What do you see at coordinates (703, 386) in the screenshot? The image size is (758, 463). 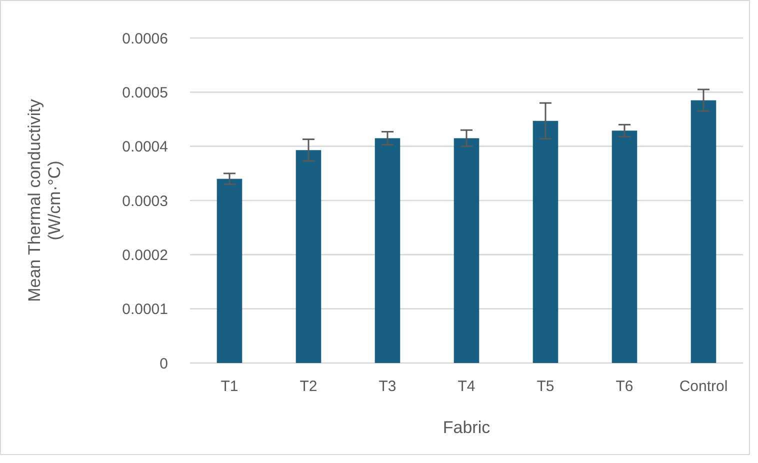 I see `x-tick-label: Control` at bounding box center [703, 386].